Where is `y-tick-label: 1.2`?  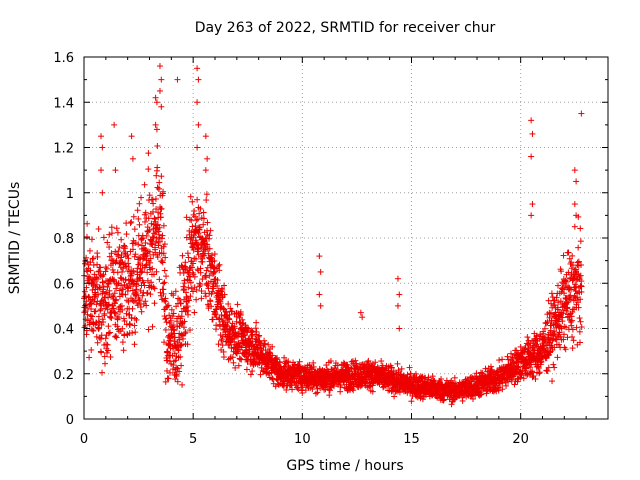
y-tick-label: 1.2 is located at coordinates (63, 149).